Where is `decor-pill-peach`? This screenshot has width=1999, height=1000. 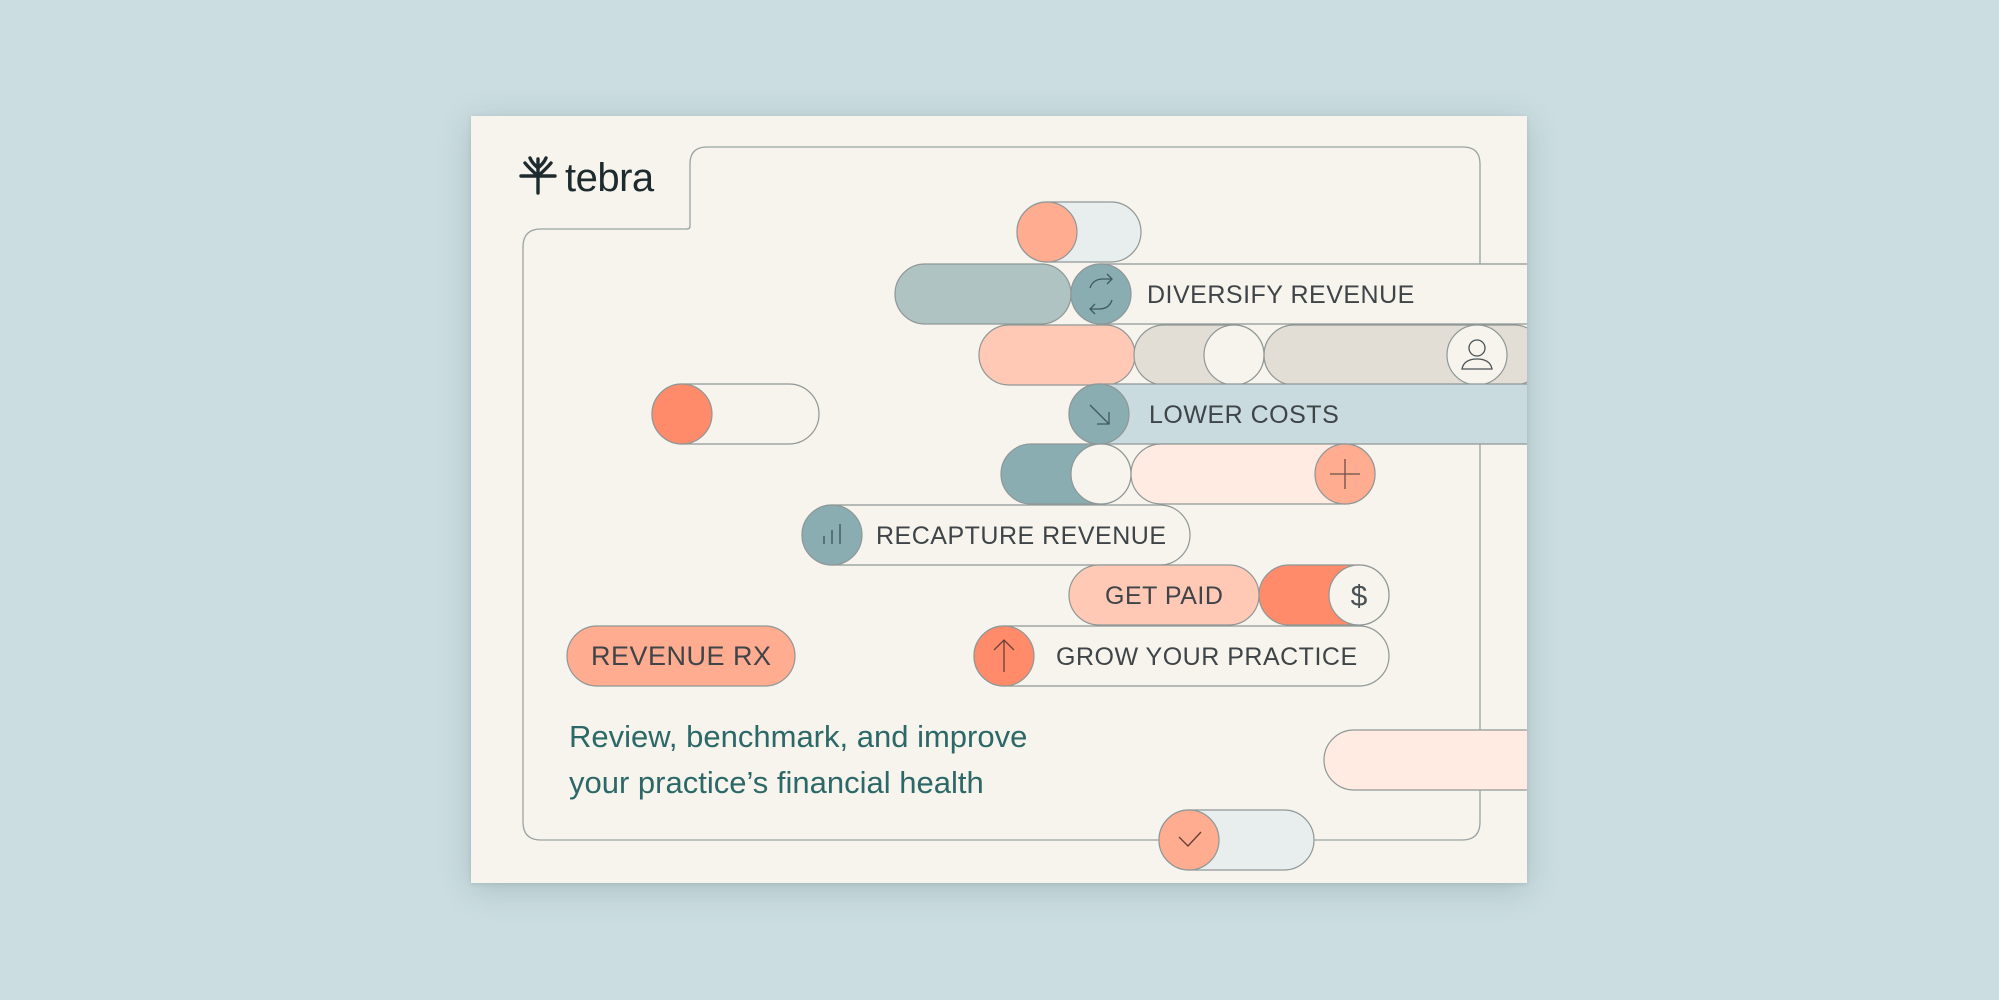 decor-pill-peach is located at coordinates (1057, 355).